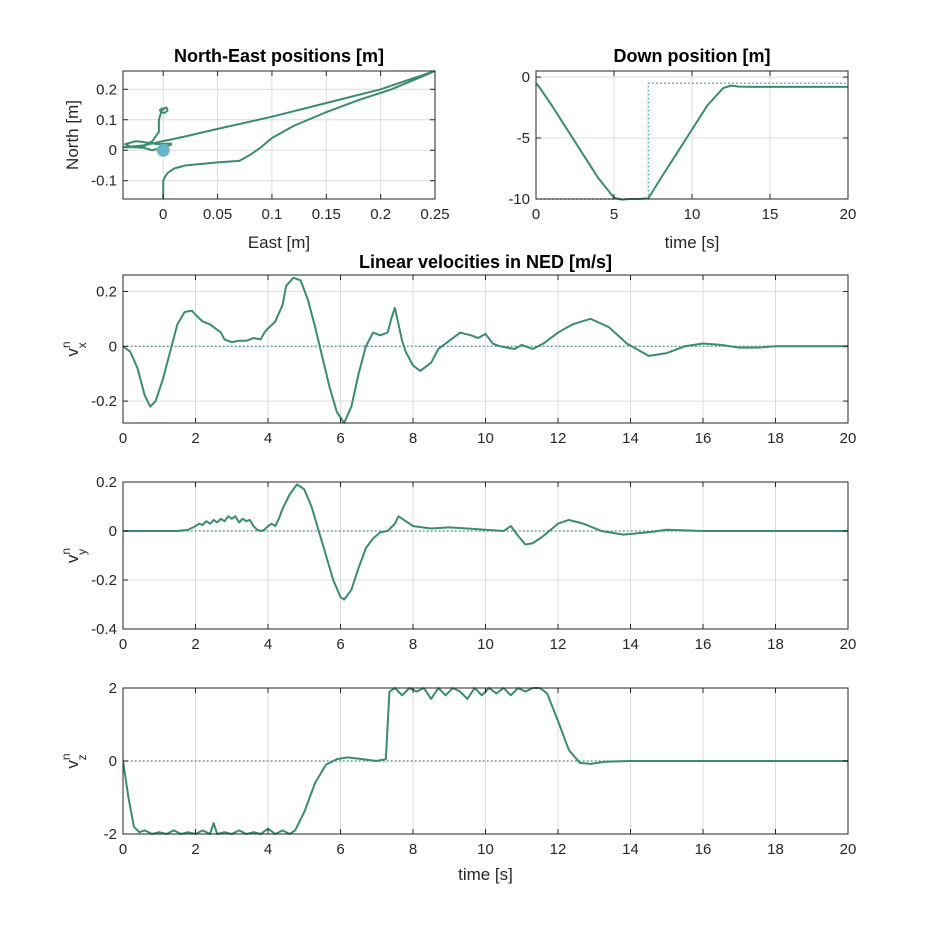 The image size is (938, 938). I want to click on vx-ylabel-sup: n, so click(66, 344).